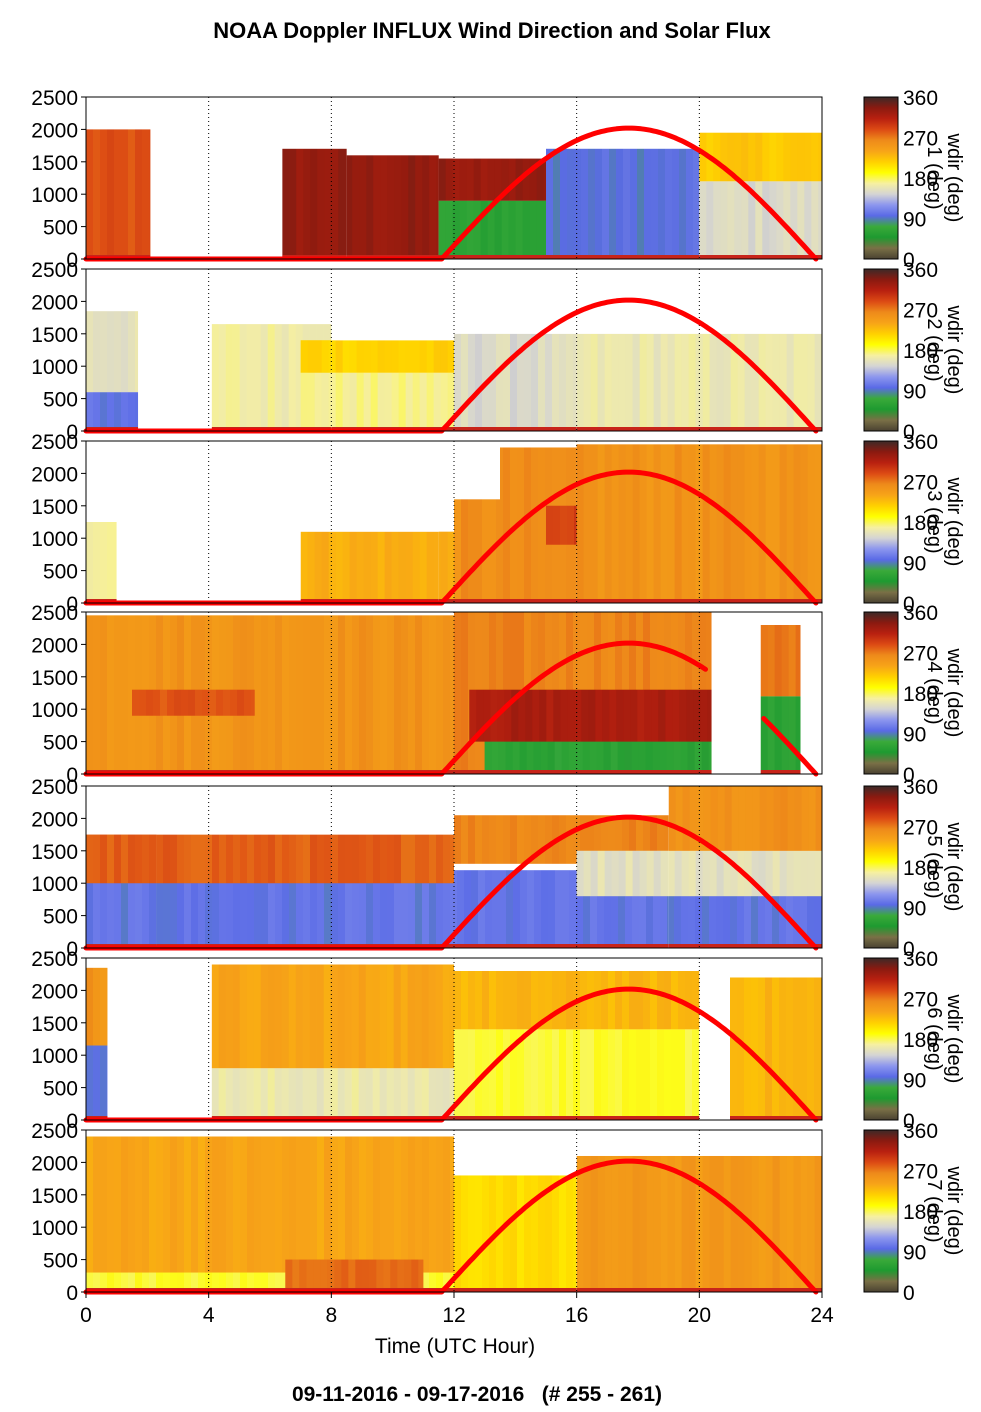 The width and height of the screenshot is (981, 1412). I want to click on day-label: 1 (deg), so click(934, 177).